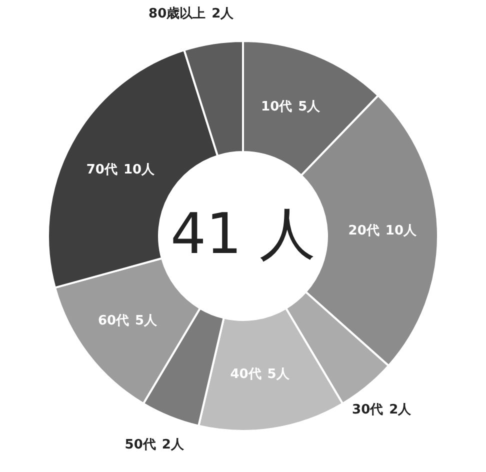  I want to click on slice-label: 80歳以上, so click(177, 14).